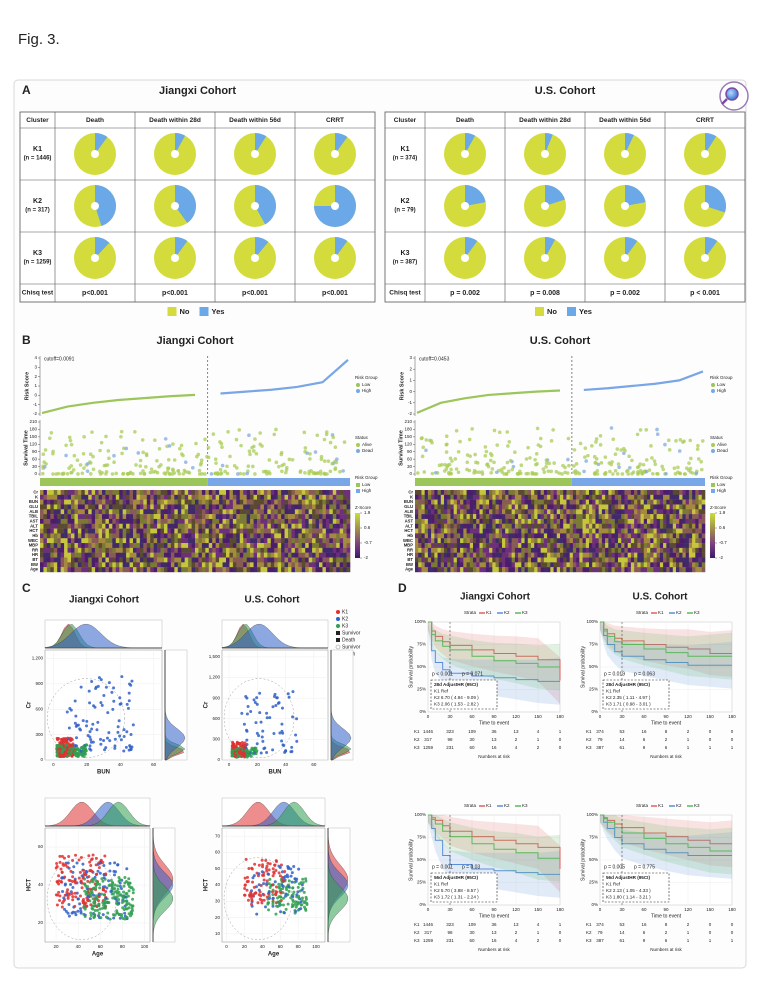  I want to click on legend-title: Status, so click(362, 437).